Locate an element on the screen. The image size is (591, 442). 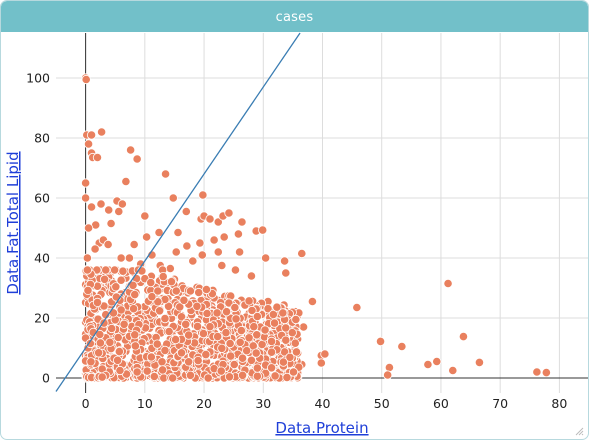
window-titlebar: cases is located at coordinates (294, 16).